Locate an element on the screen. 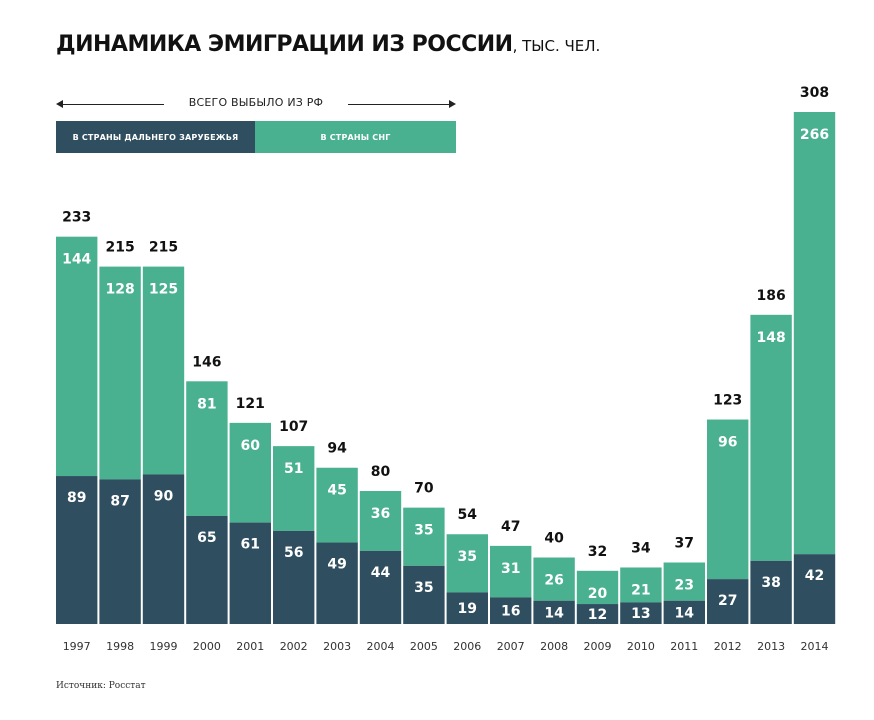 This screenshot has width=874, height=720. x-tick-label-2010: 2010 is located at coordinates (641, 646).